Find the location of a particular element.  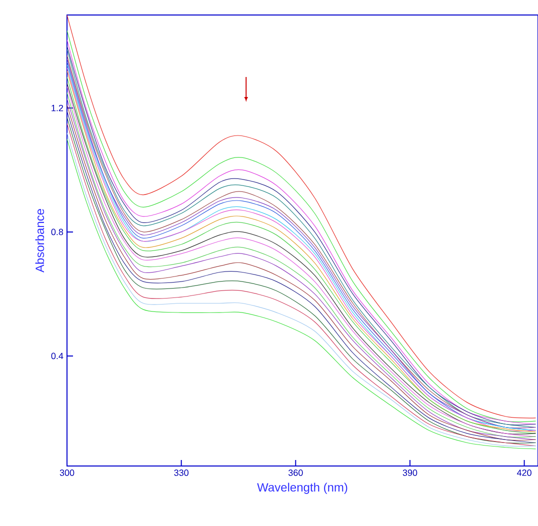

y-tick-label: 0.8 is located at coordinates (57, 232).